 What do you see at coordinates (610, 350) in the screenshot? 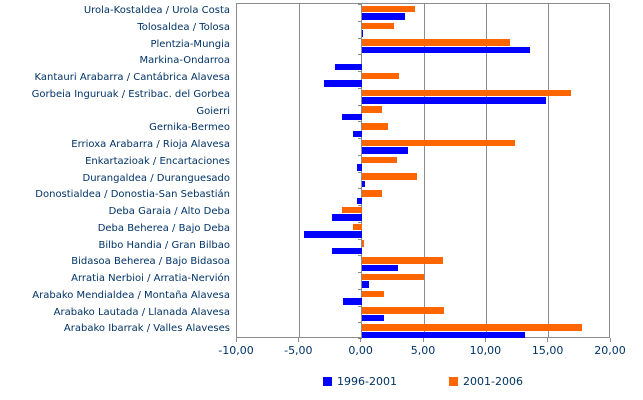
I see `x-tick-label: 20,00` at bounding box center [610, 350].